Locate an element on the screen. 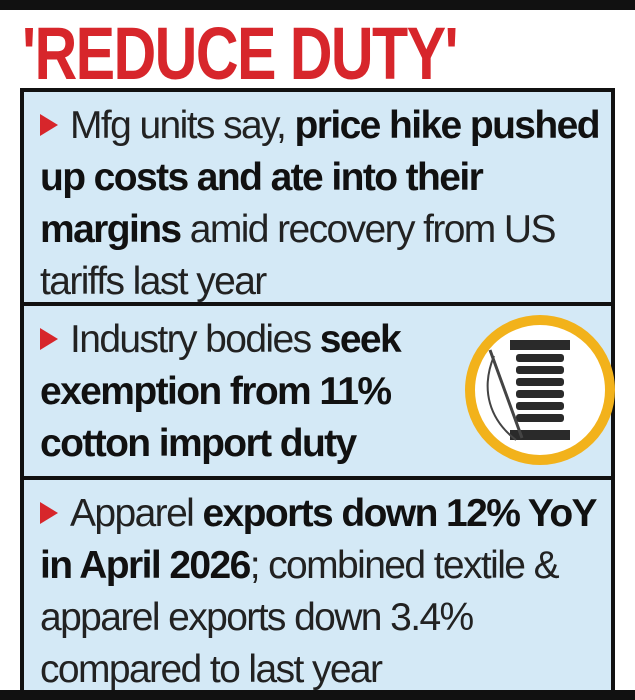 This screenshot has width=635, height=700. text: Mfg units say, is located at coordinates (182, 125).